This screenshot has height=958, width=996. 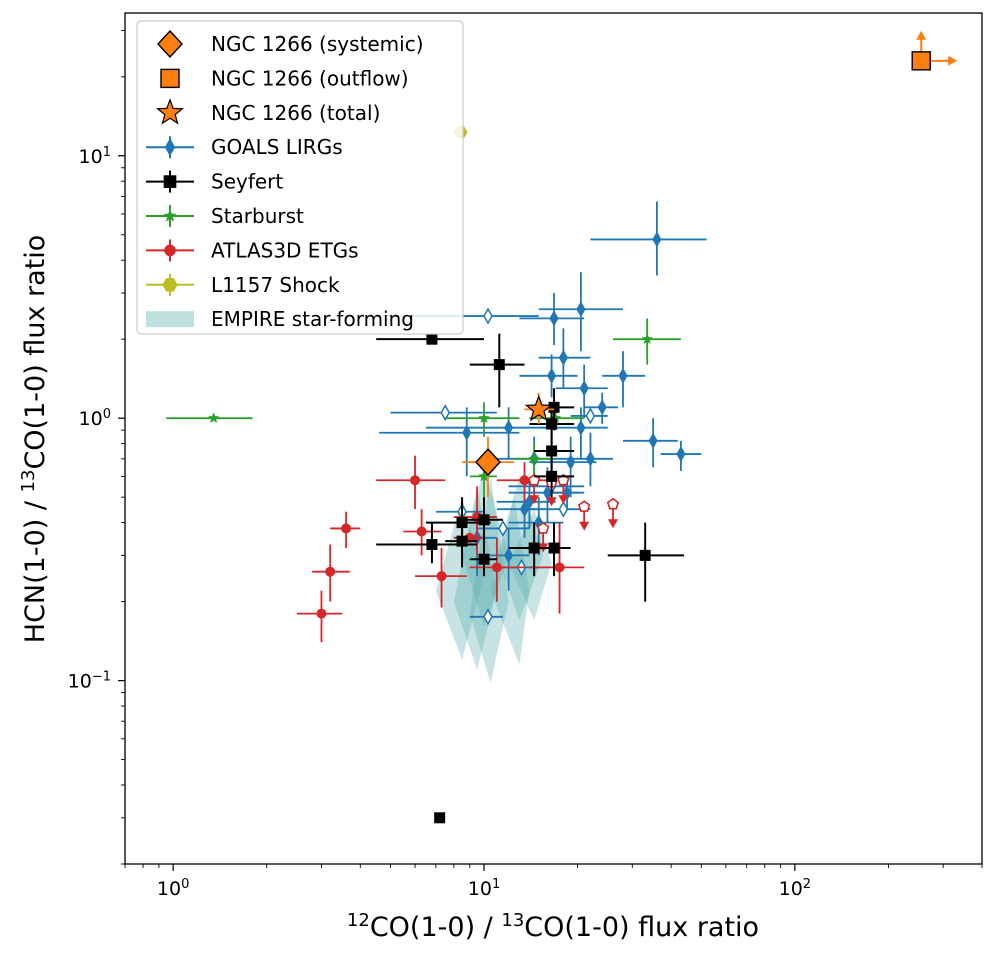 I want to click on legend-label: ATLAS3D ETGs, so click(x=285, y=250).